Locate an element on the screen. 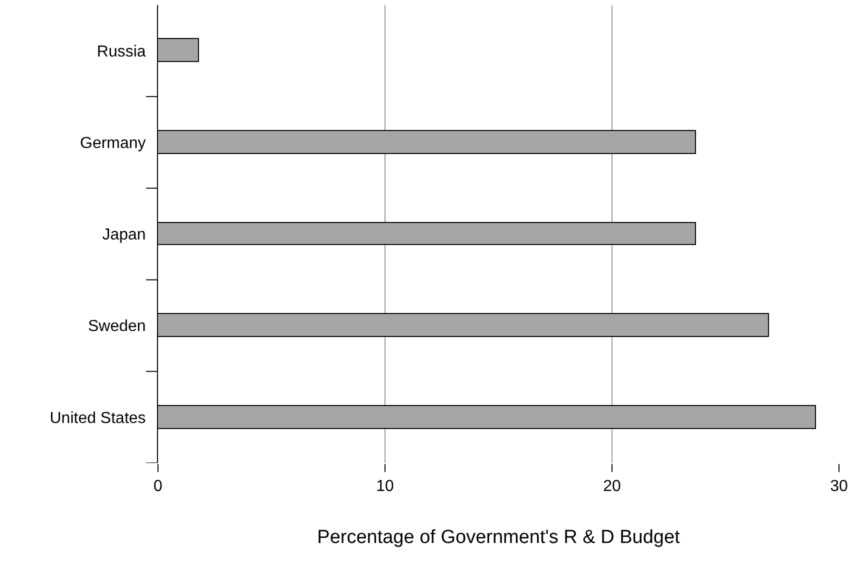 This screenshot has width=853, height=562. x-tick-label: 0 is located at coordinates (158, 487).